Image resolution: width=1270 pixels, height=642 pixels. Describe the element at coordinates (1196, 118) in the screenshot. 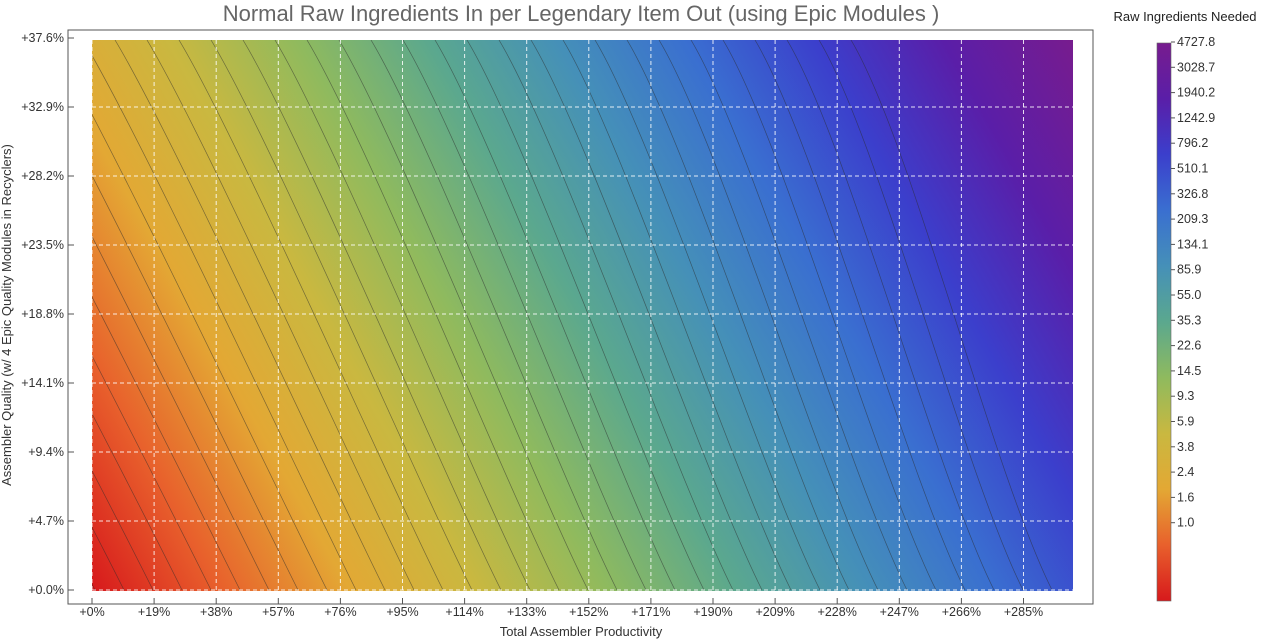

I see `colorbar-tick-label: 1242.9` at that location.